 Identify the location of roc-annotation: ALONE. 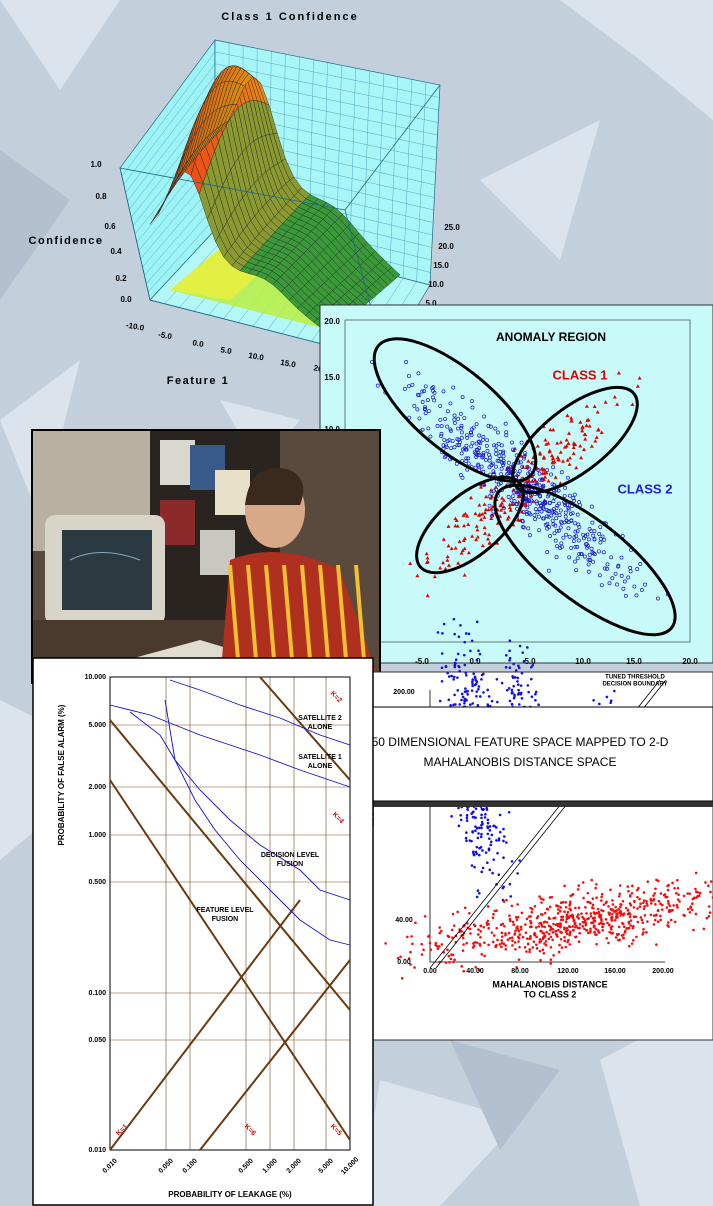
(320, 727).